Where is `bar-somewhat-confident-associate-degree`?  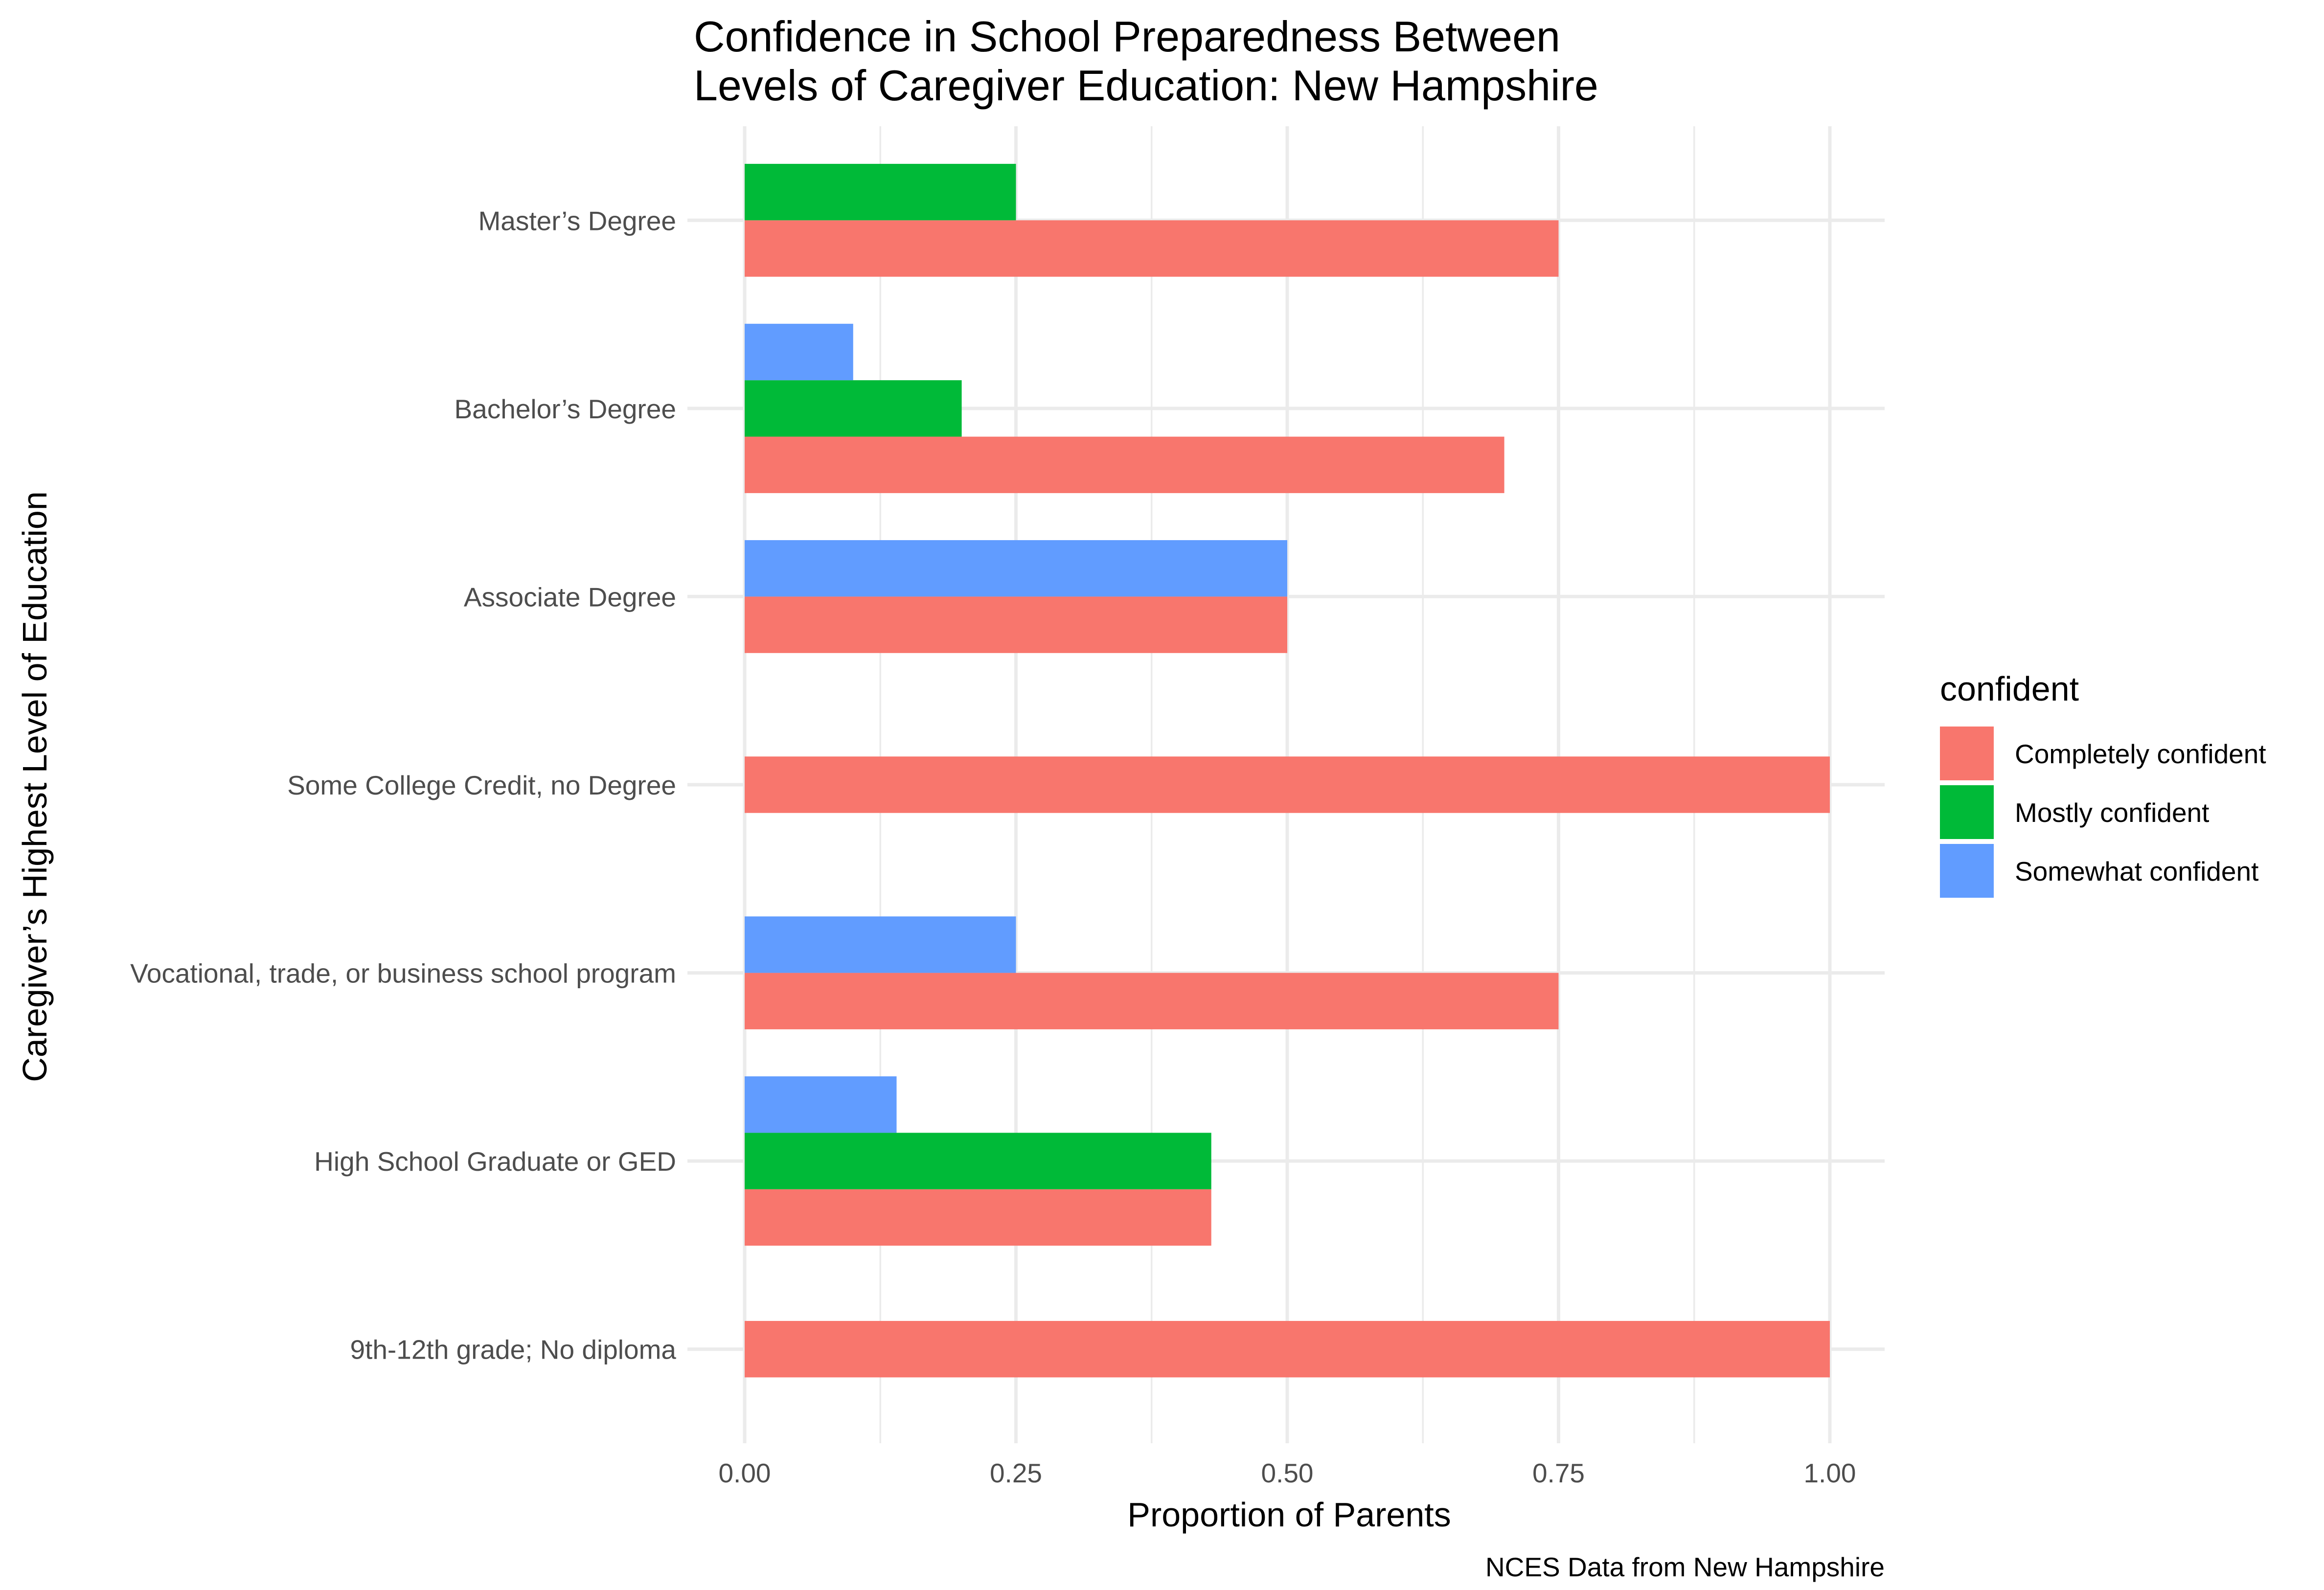
bar-somewhat-confident-associate-degree is located at coordinates (1016, 569).